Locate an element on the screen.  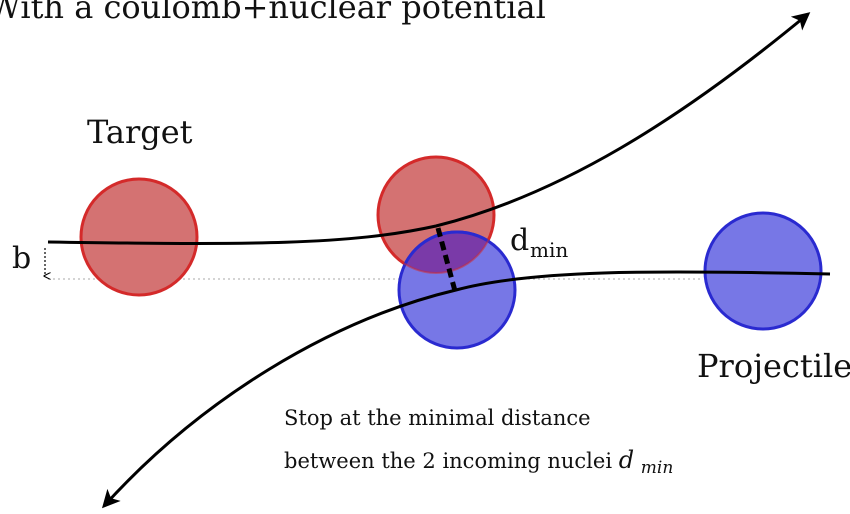
projectile-label: Projectile is located at coordinates (773, 366).